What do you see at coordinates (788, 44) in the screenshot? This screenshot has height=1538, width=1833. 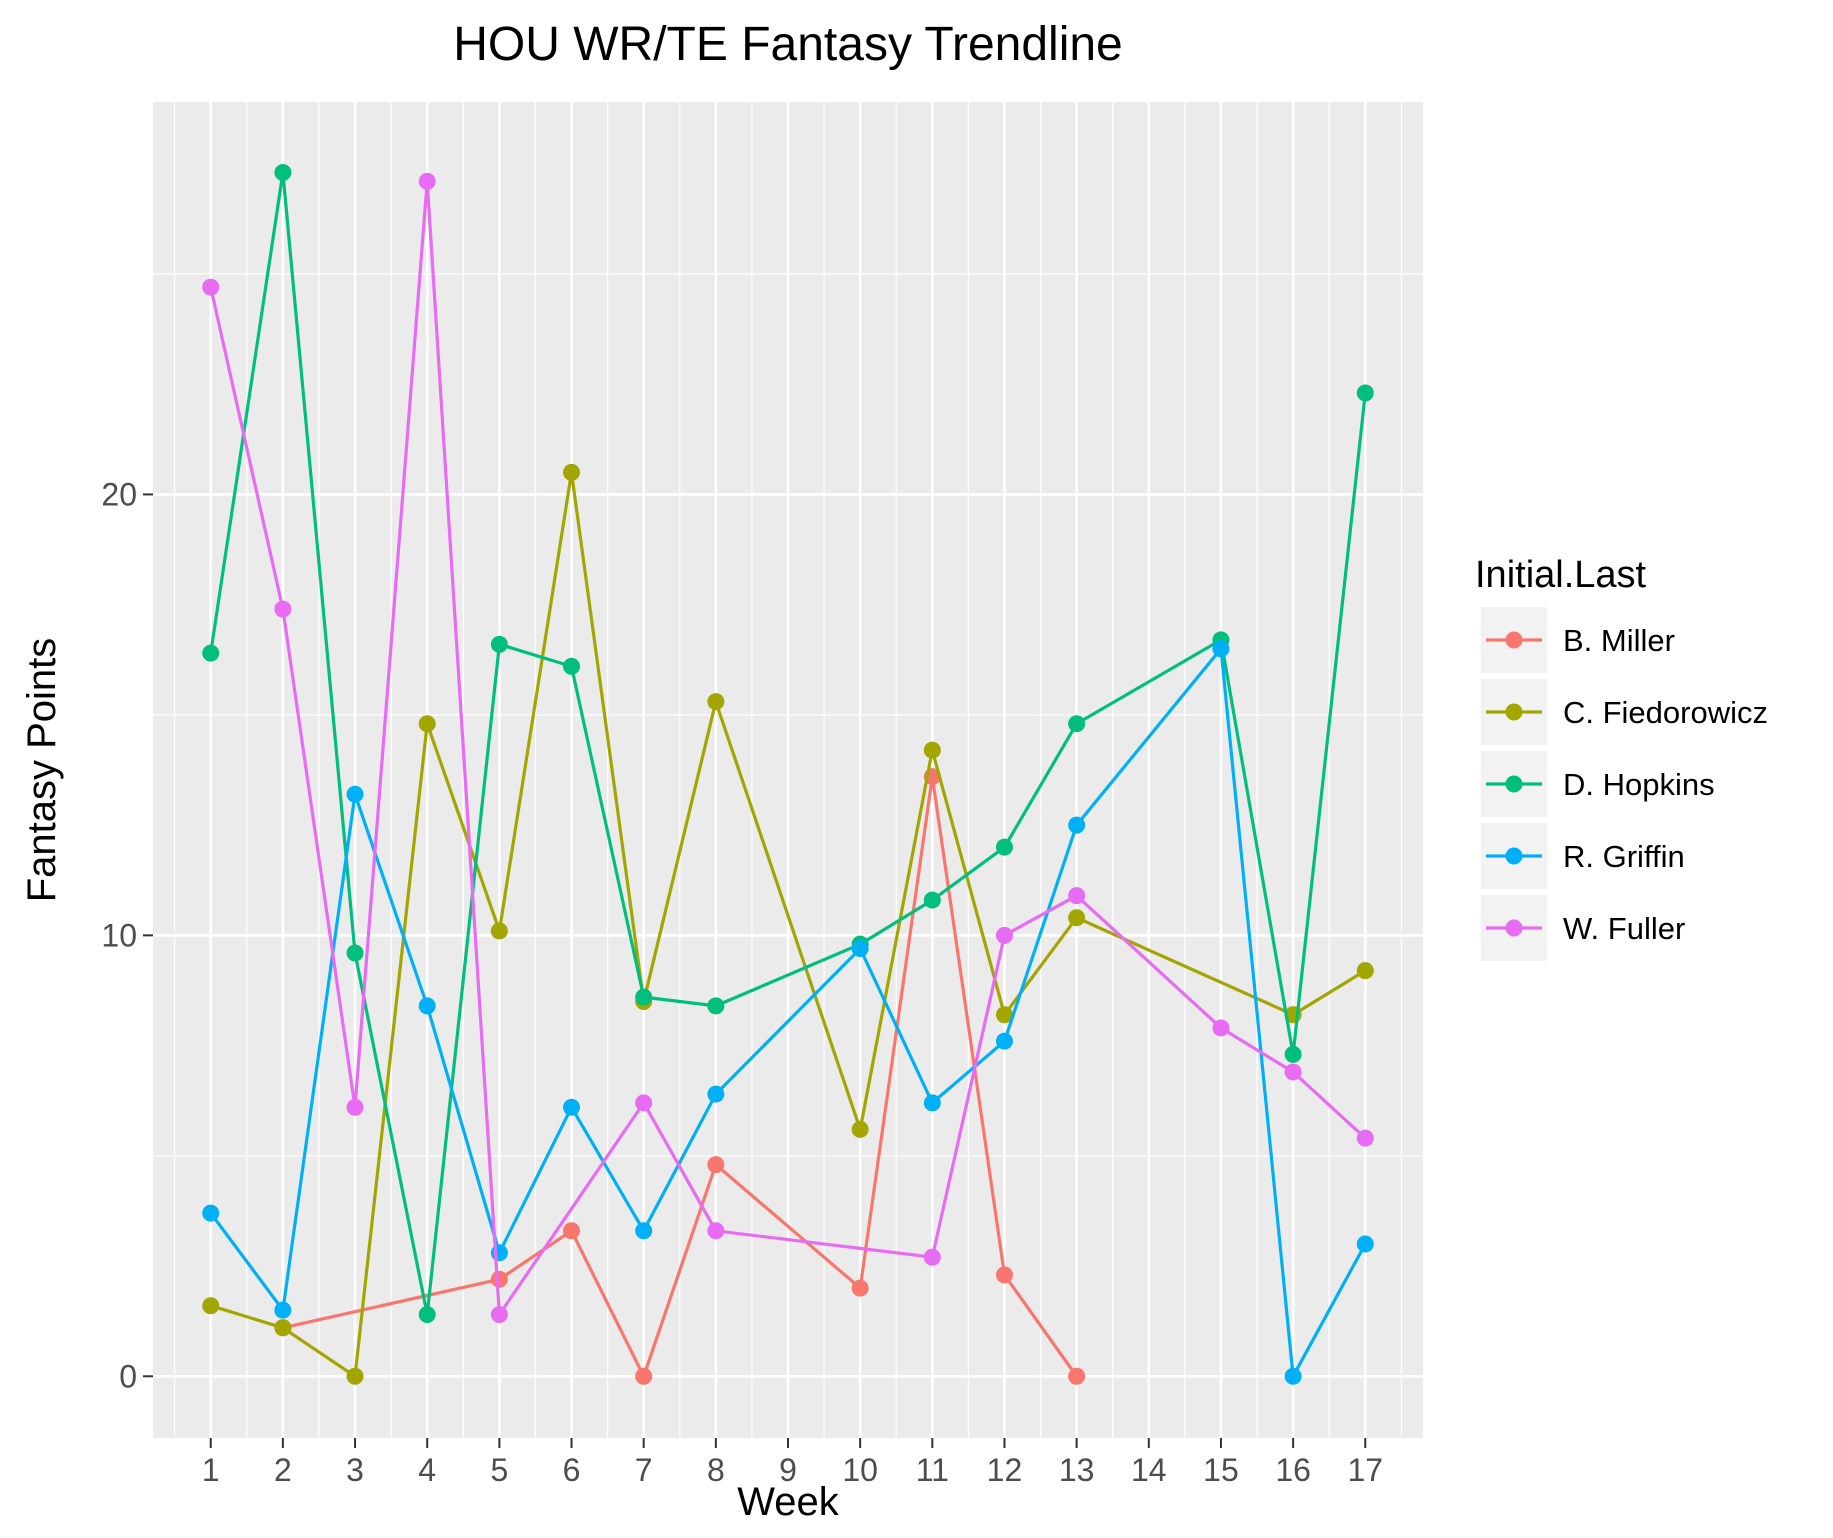 I see `chart-title: HOU WR/TE Fantasy Trendline` at bounding box center [788, 44].